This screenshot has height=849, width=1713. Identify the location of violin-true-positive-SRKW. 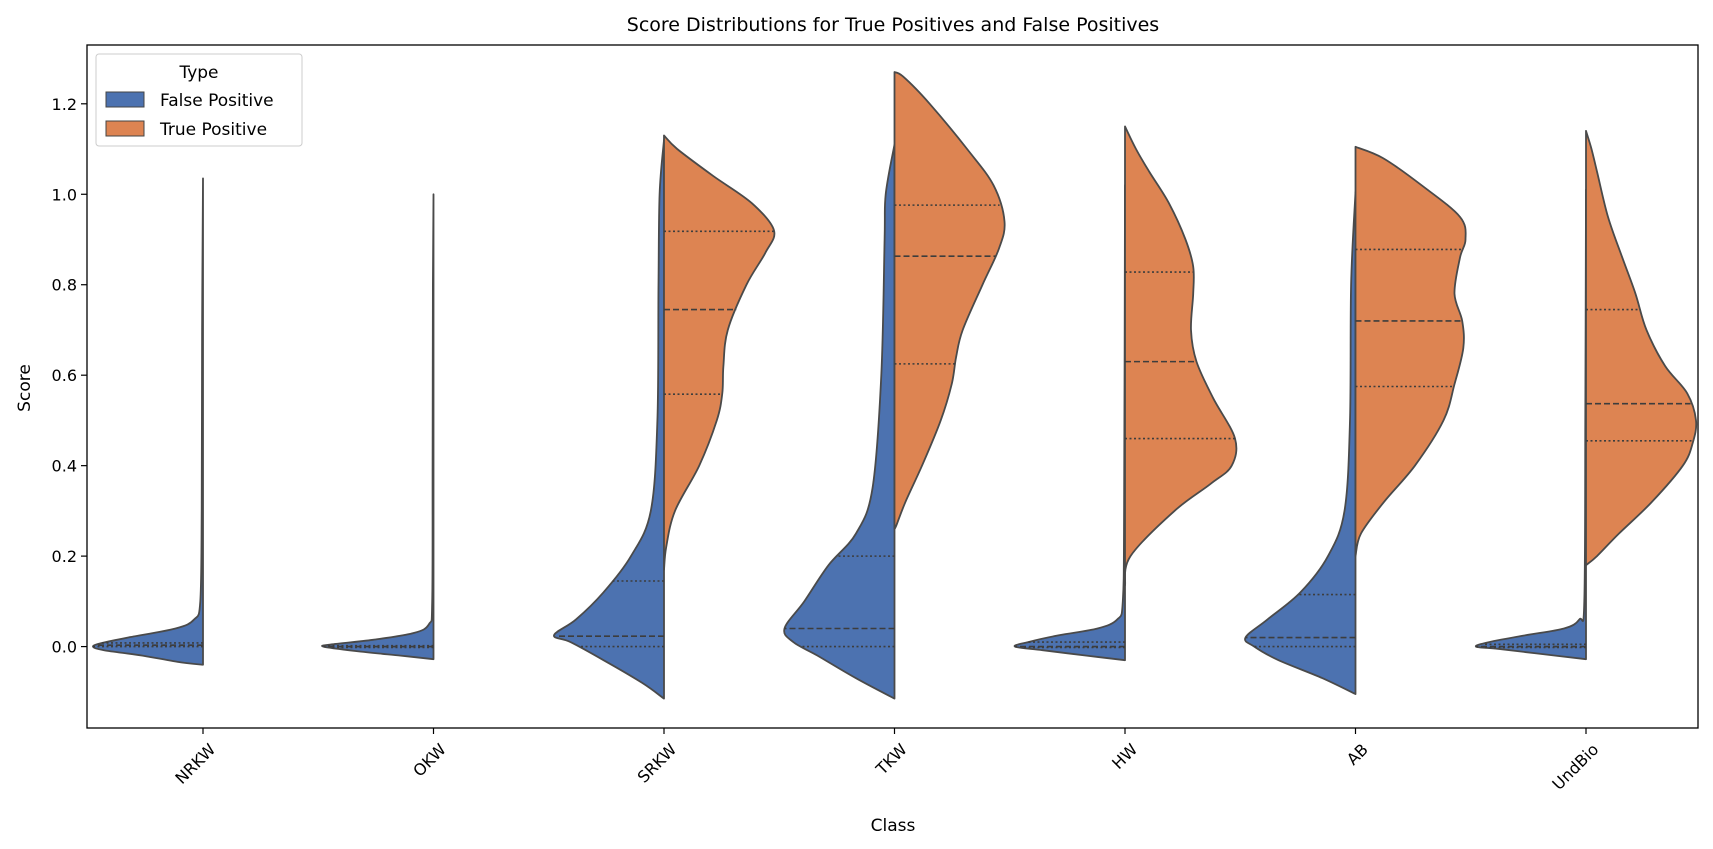
(719, 352).